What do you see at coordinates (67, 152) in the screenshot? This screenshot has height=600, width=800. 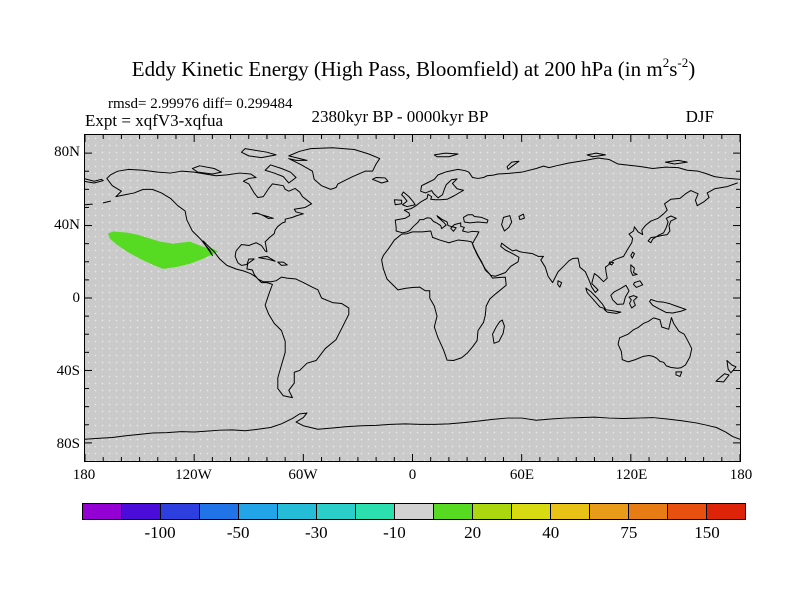 I see `latitude-tick-label: 80N` at bounding box center [67, 152].